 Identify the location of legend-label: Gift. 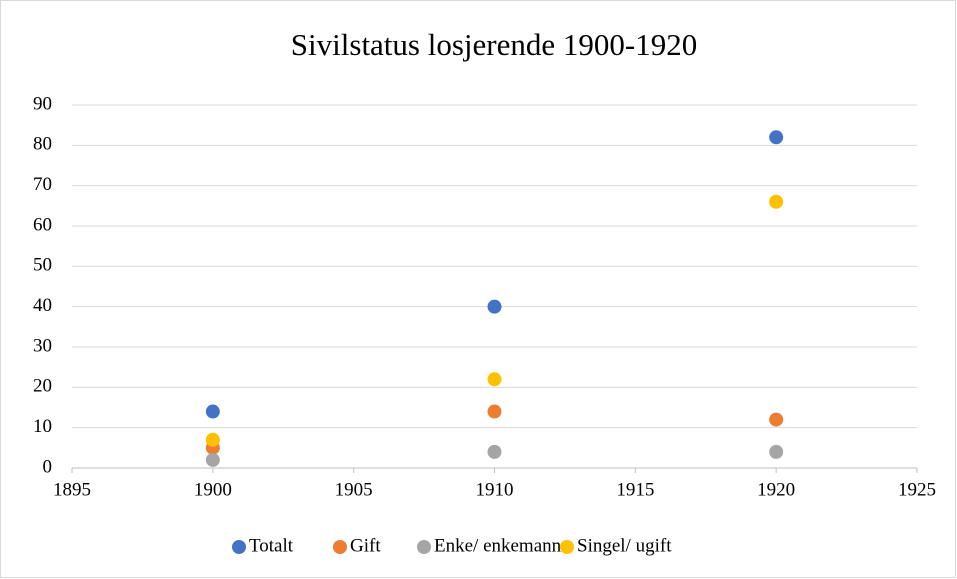
(365, 545).